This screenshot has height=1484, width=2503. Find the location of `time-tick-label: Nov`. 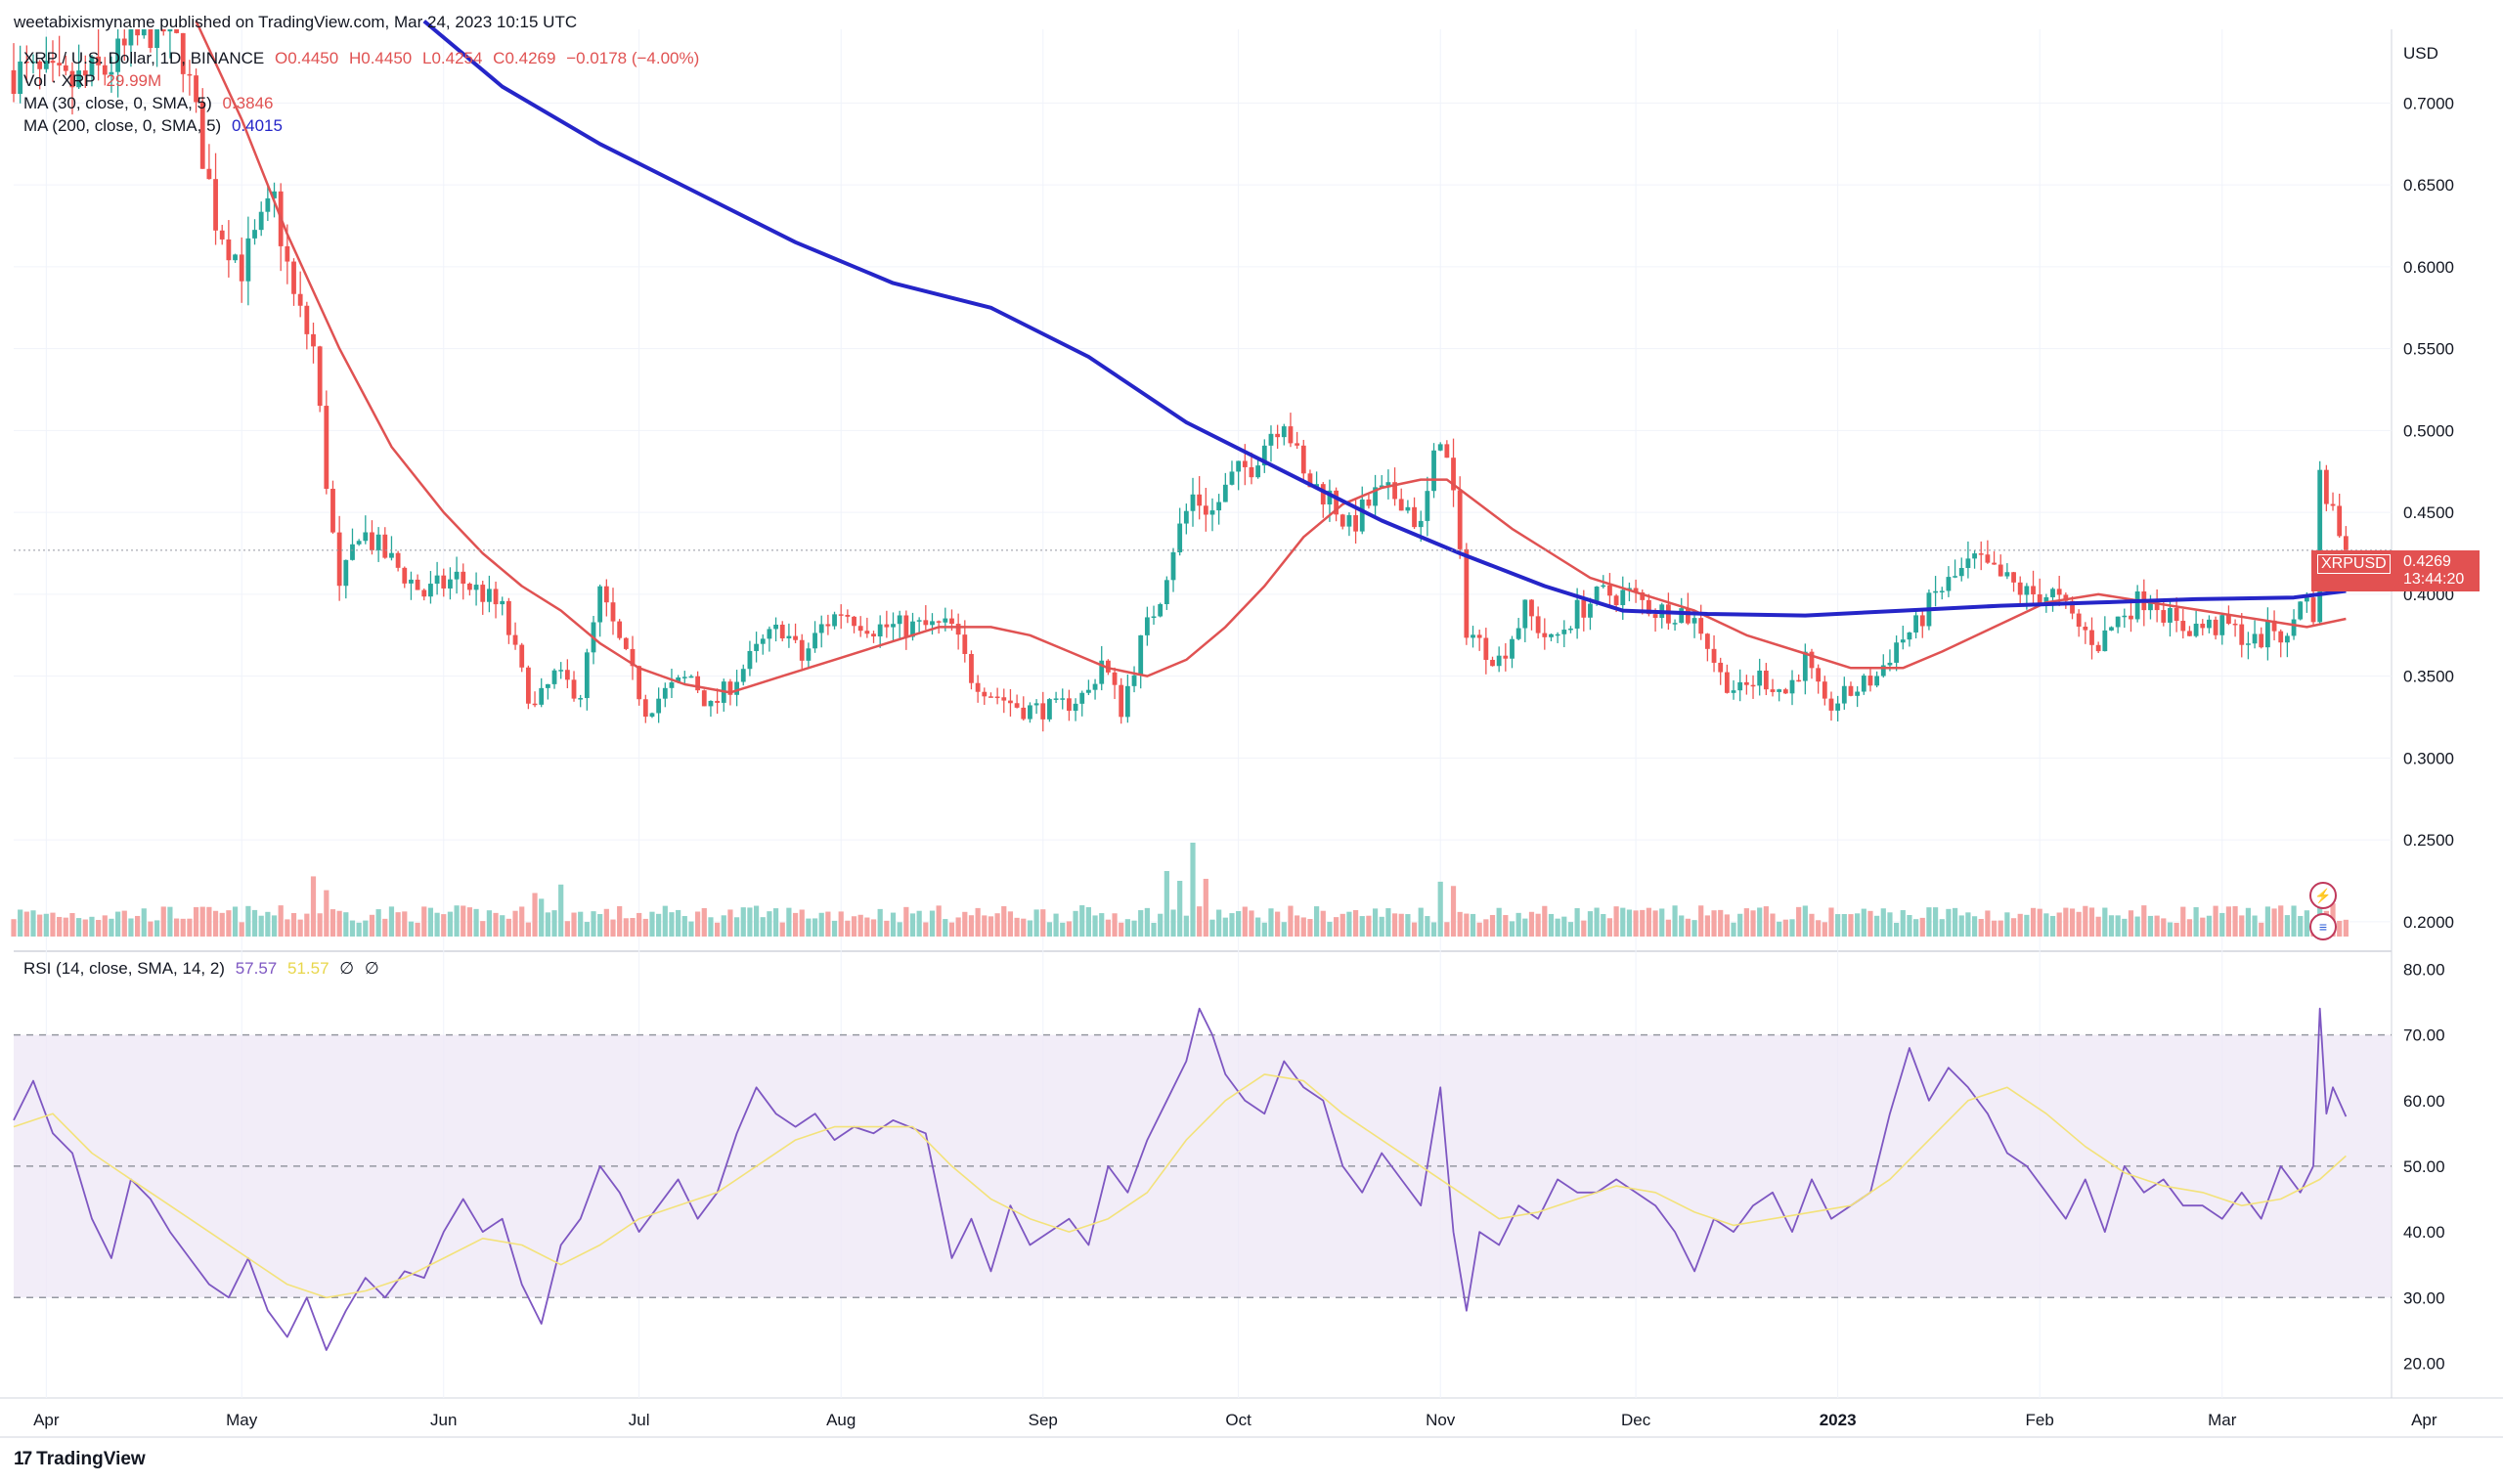

time-tick-label: Nov is located at coordinates (1441, 1420).